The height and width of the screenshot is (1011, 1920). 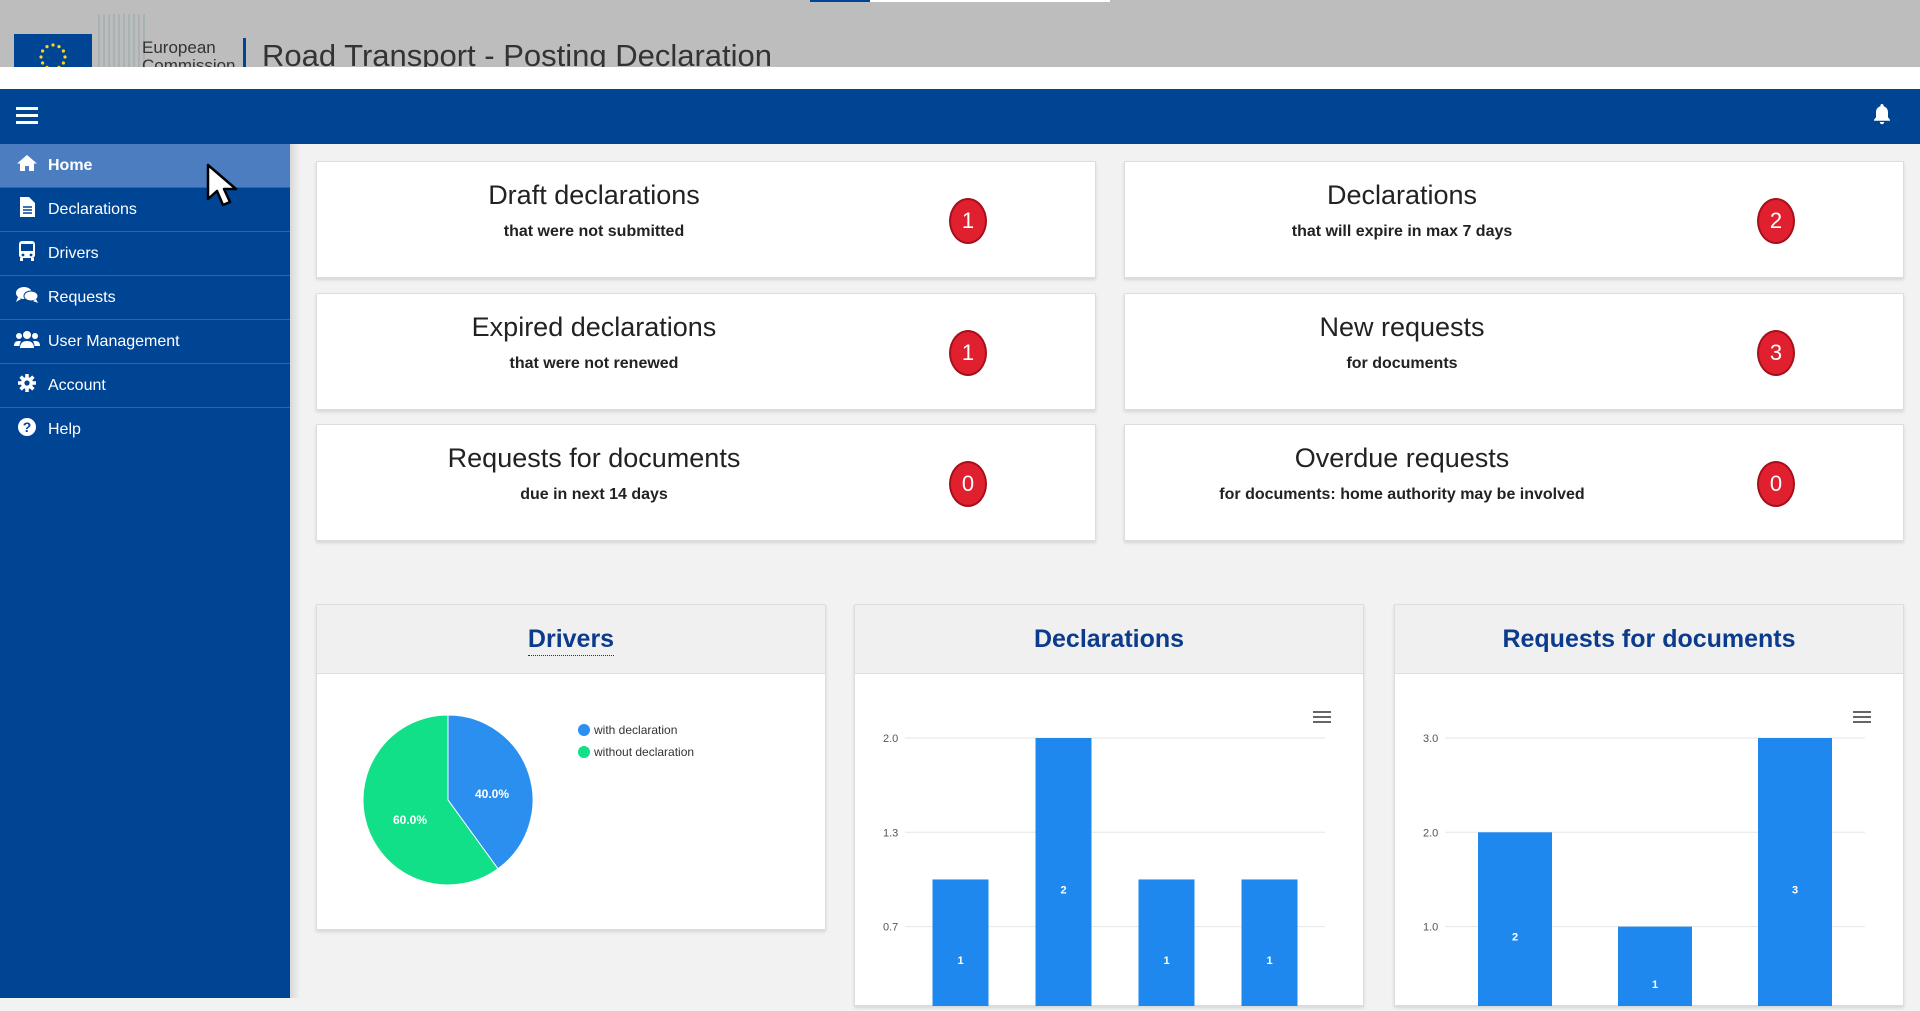 What do you see at coordinates (179, 47) in the screenshot?
I see `org-name-line1: European` at bounding box center [179, 47].